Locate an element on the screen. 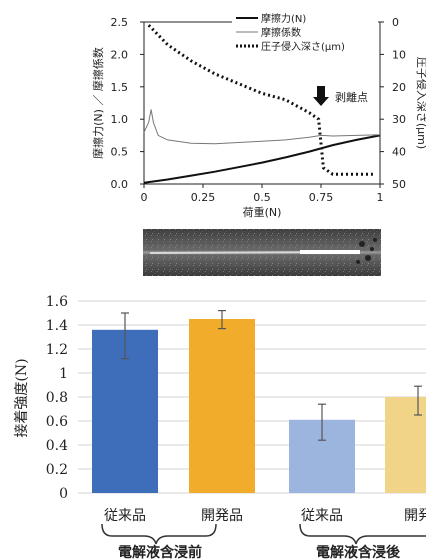 This screenshot has width=426, height=560. top-x-axis-label: 荷重(N) is located at coordinates (262, 212).